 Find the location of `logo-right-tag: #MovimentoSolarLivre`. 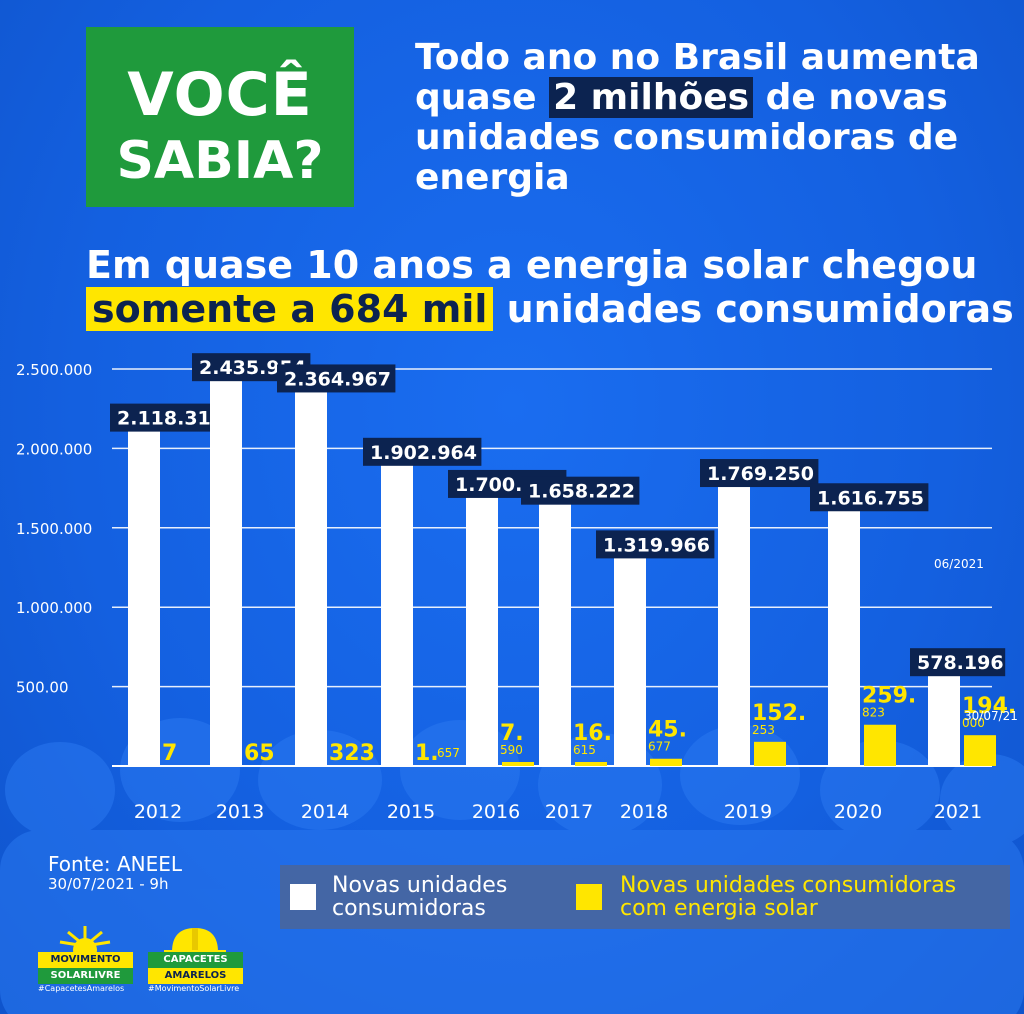

logo-right-tag: #MovimentoSolarLivre is located at coordinates (194, 988).